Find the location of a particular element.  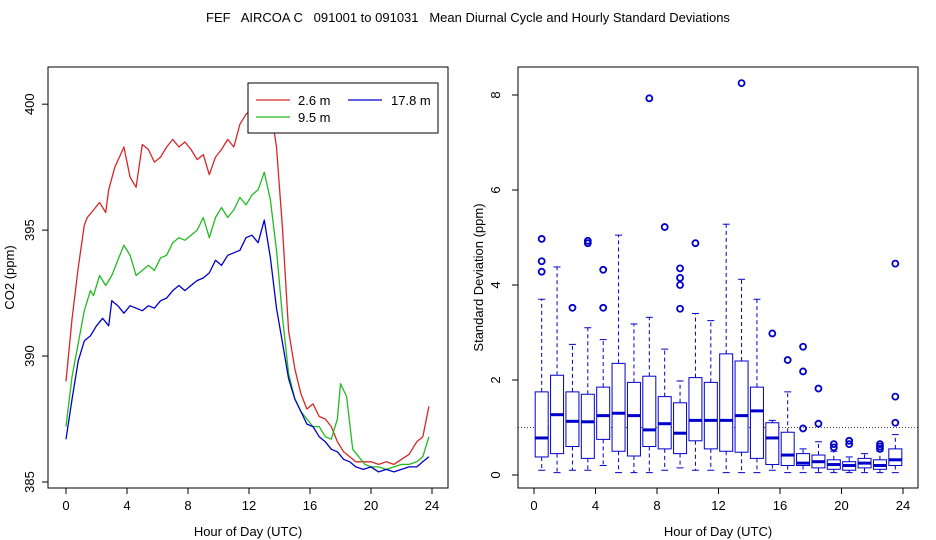

y-axis-label: CO2 (ppm) is located at coordinates (9, 277).